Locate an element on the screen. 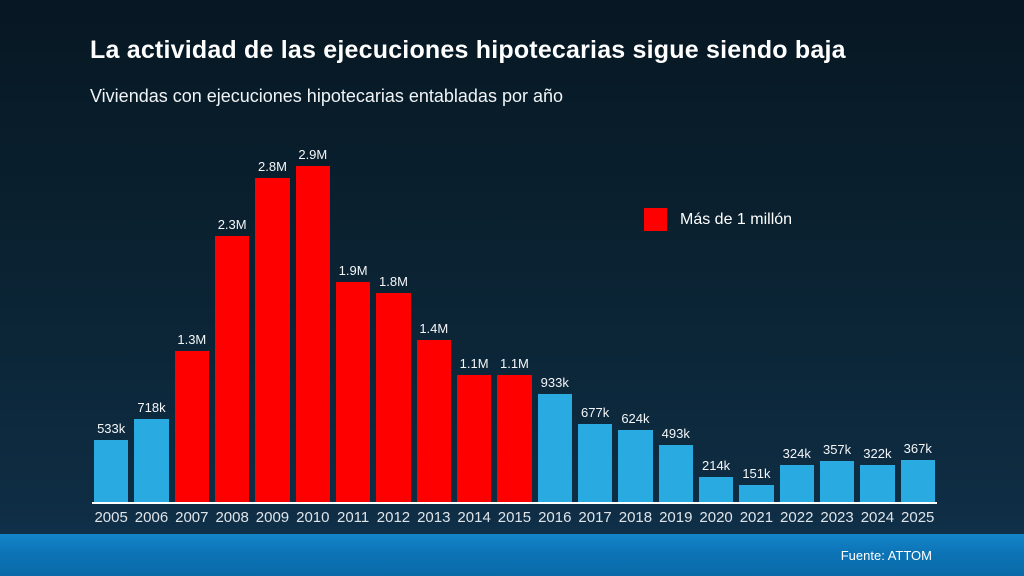 This screenshot has width=1024, height=576. bar-column: 2.9M is located at coordinates (312, 324).